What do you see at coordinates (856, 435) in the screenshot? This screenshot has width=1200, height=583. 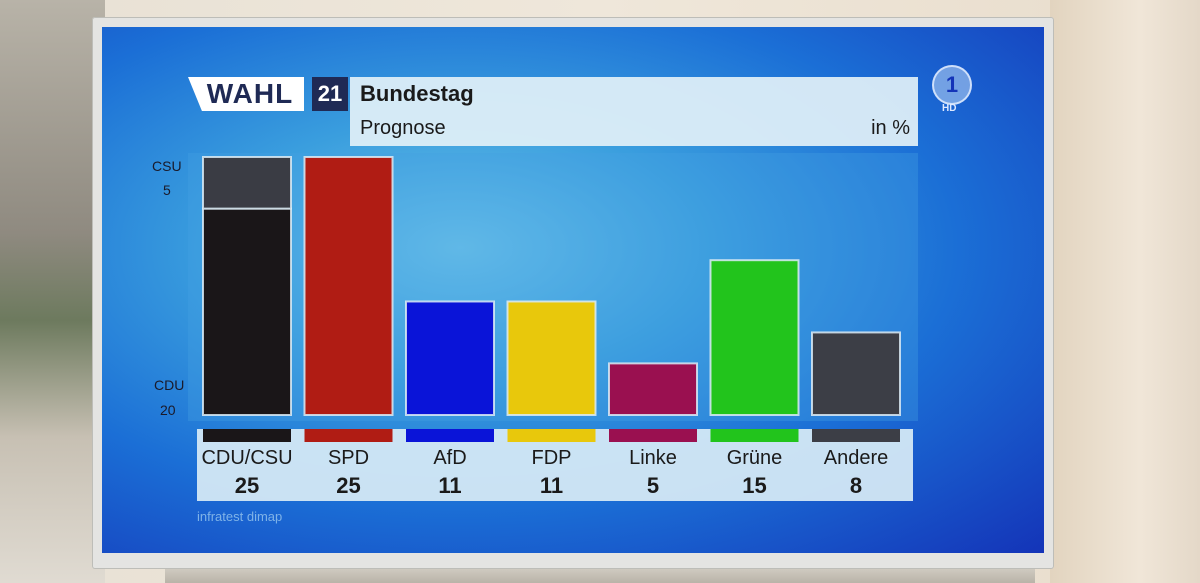 I see `color-strip-andere` at bounding box center [856, 435].